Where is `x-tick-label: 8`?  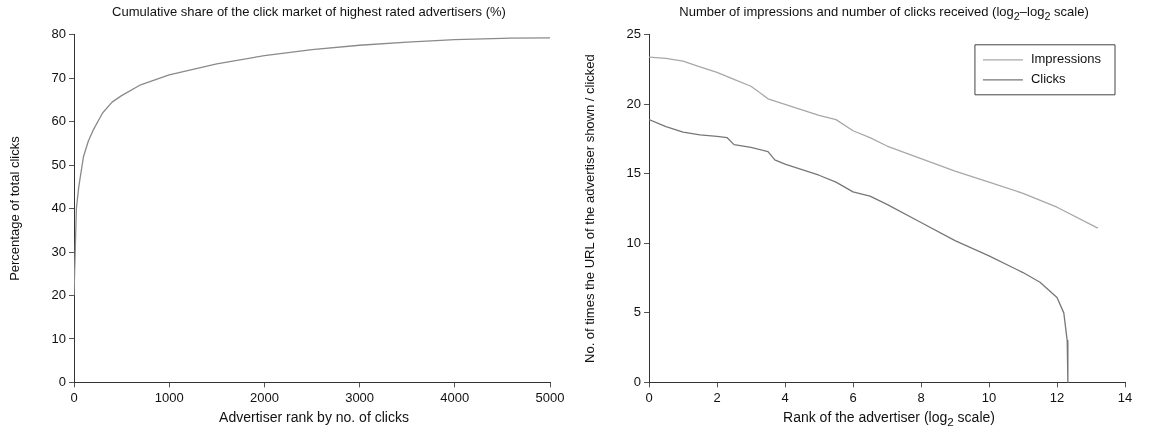 x-tick-label: 8 is located at coordinates (921, 397).